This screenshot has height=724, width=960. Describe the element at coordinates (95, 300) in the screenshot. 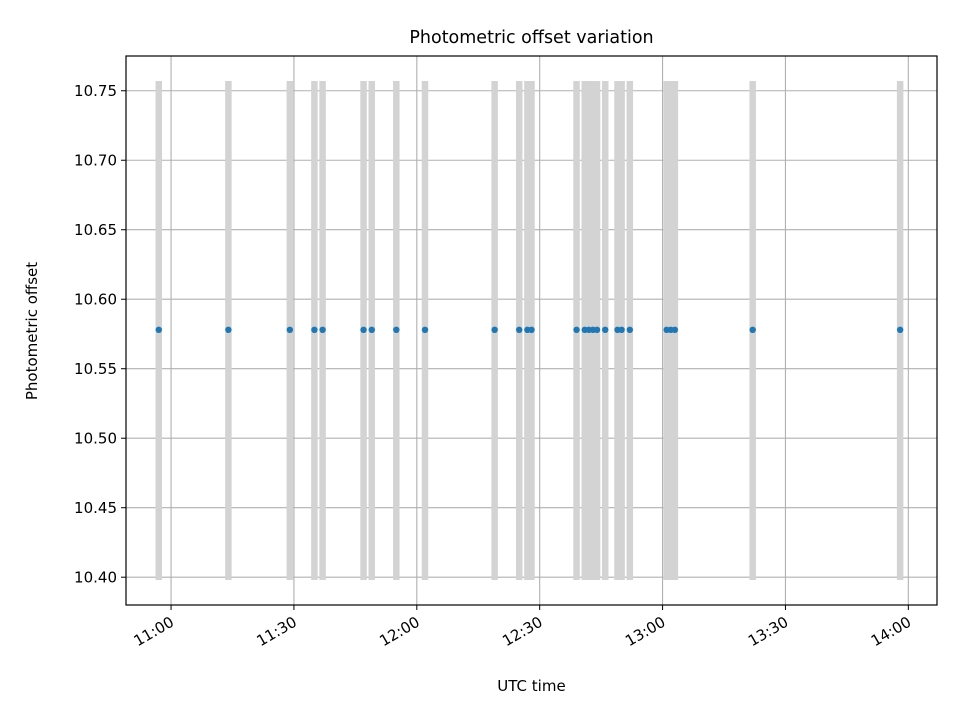

I see `y-tick-label: 10.60` at that location.